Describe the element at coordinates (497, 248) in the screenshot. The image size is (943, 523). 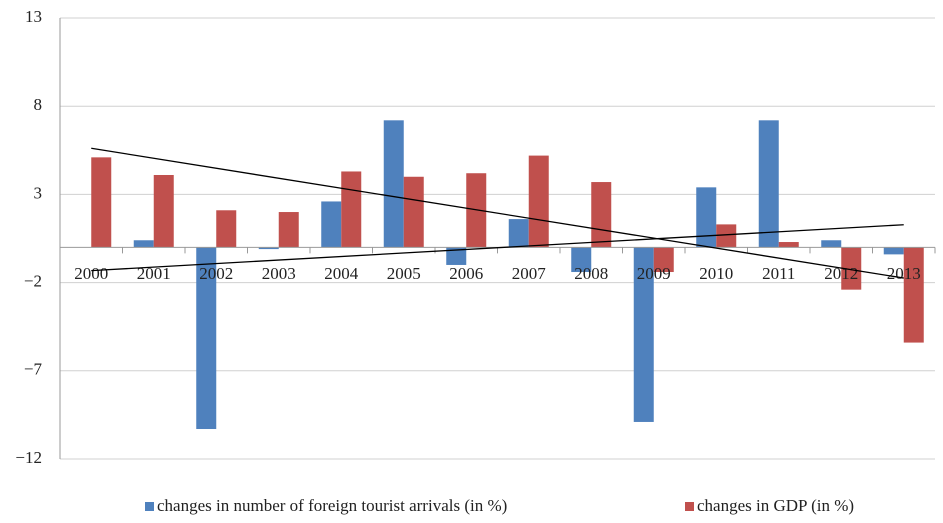
I see `trendline` at that location.